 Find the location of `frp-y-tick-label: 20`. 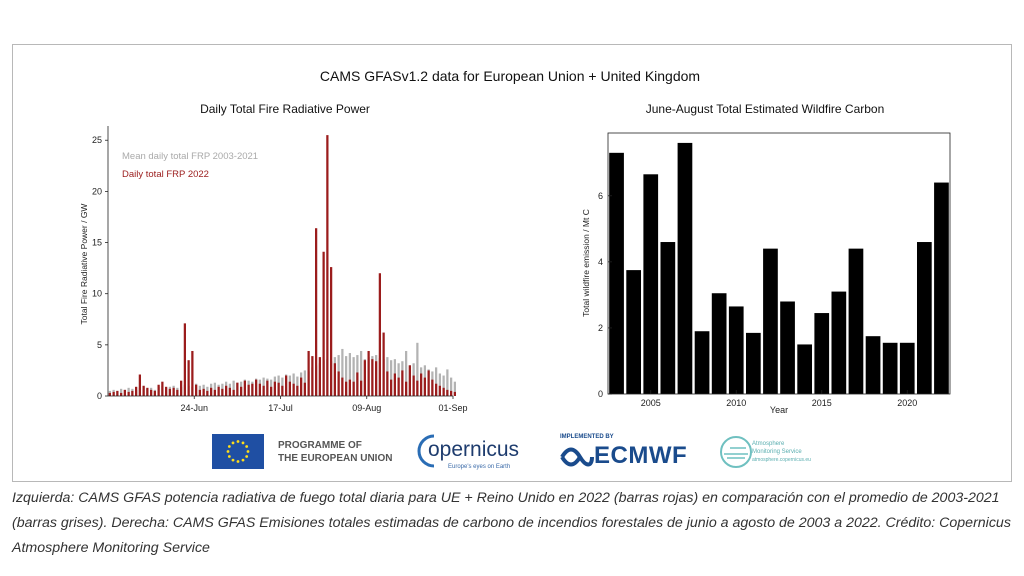

frp-y-tick-label: 20 is located at coordinates (97, 191).